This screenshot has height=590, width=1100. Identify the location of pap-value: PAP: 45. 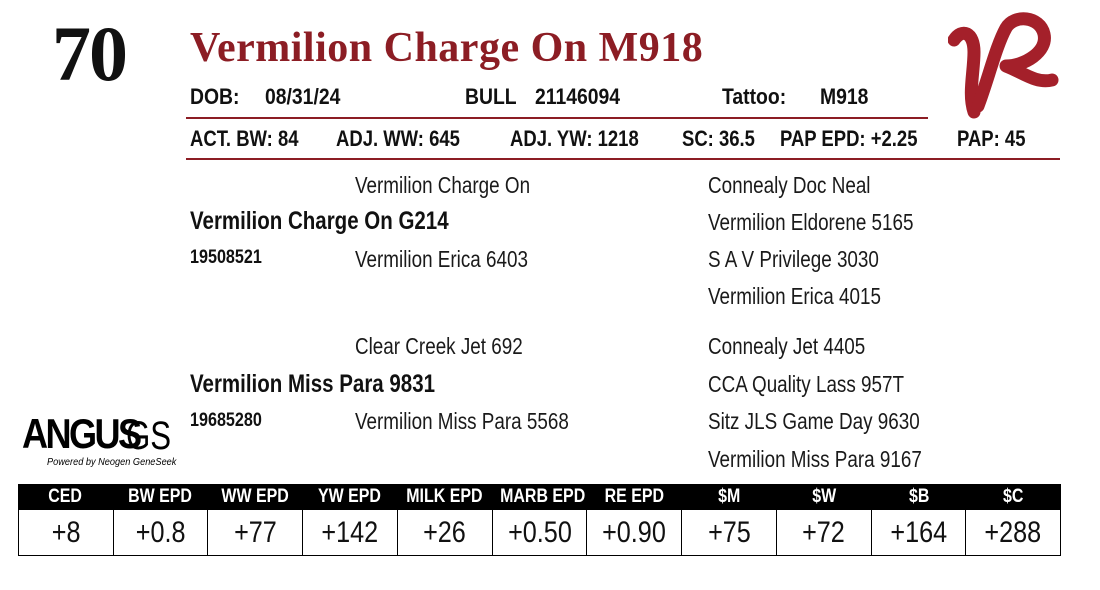
(991, 138).